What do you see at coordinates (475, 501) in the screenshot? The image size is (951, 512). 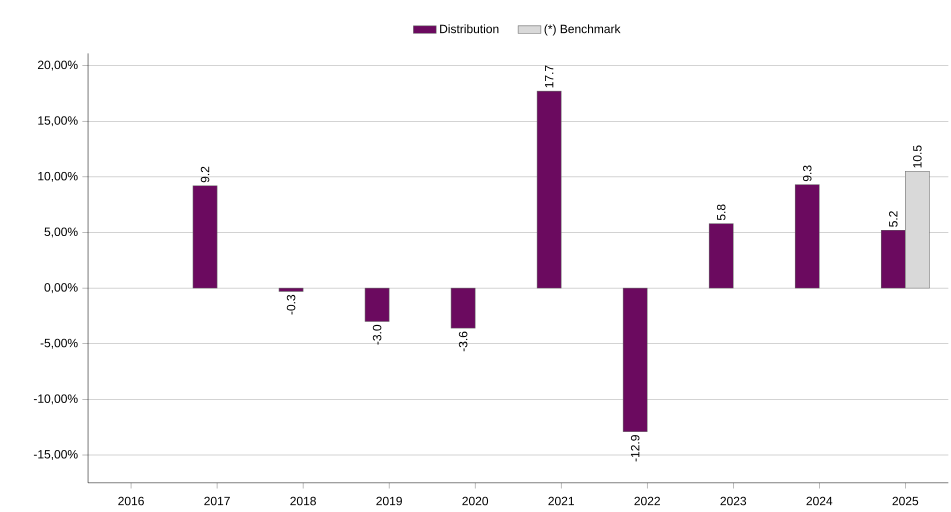 I see `x-tick-label: 2020` at bounding box center [475, 501].